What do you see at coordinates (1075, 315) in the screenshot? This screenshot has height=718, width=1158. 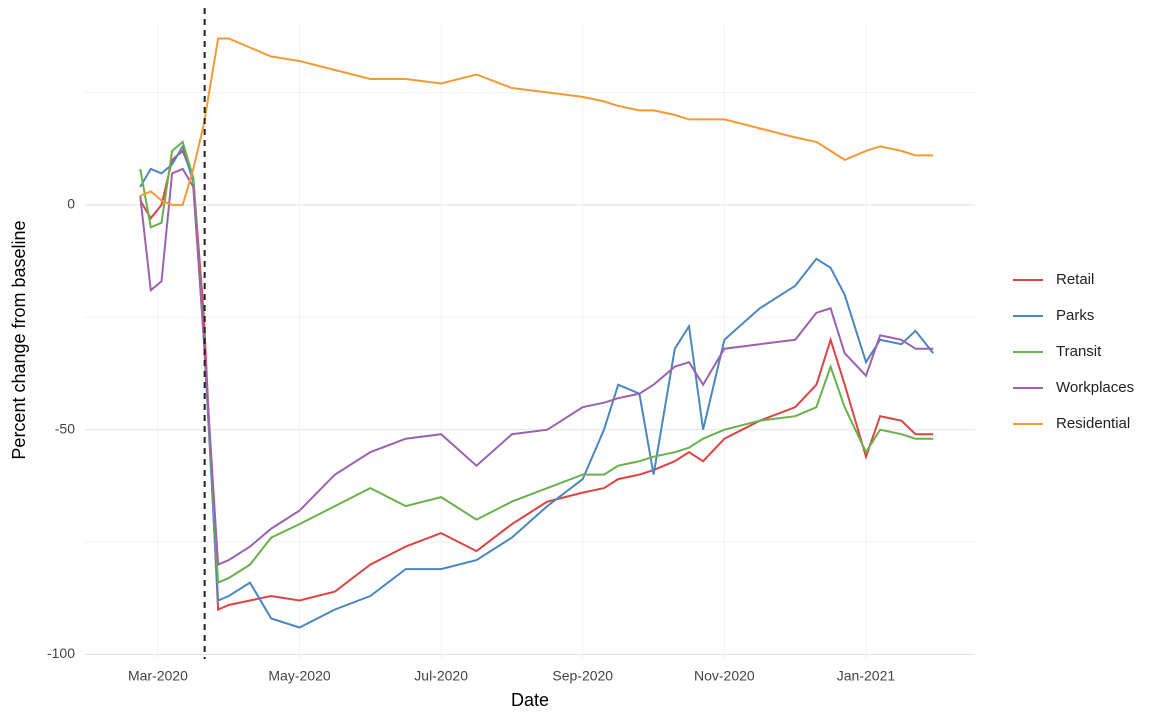 I see `legend-label: Parks` at bounding box center [1075, 315].